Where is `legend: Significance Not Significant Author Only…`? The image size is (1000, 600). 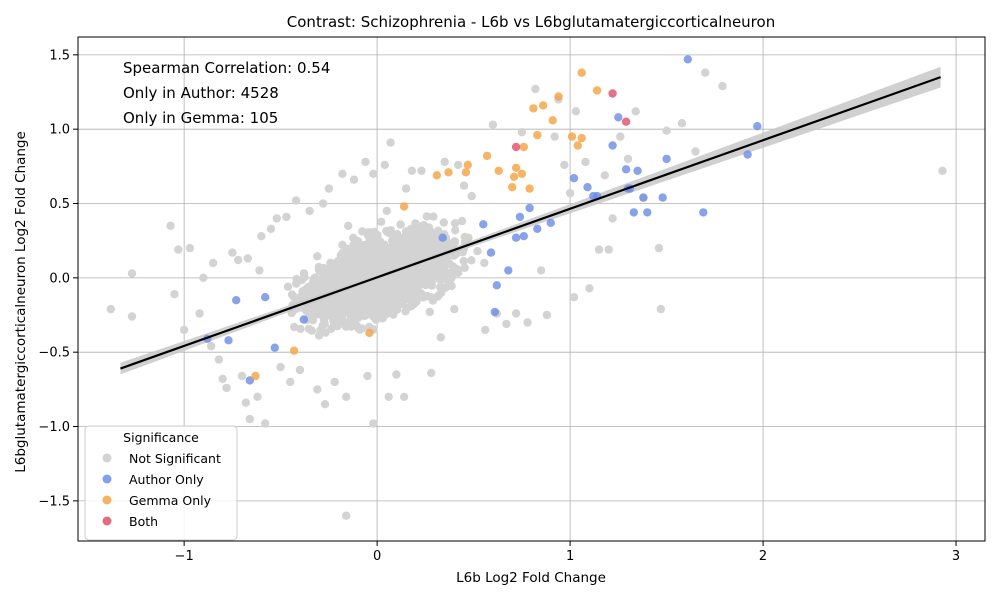
legend: Significance Not Significant Author Only… is located at coordinates (161, 483).